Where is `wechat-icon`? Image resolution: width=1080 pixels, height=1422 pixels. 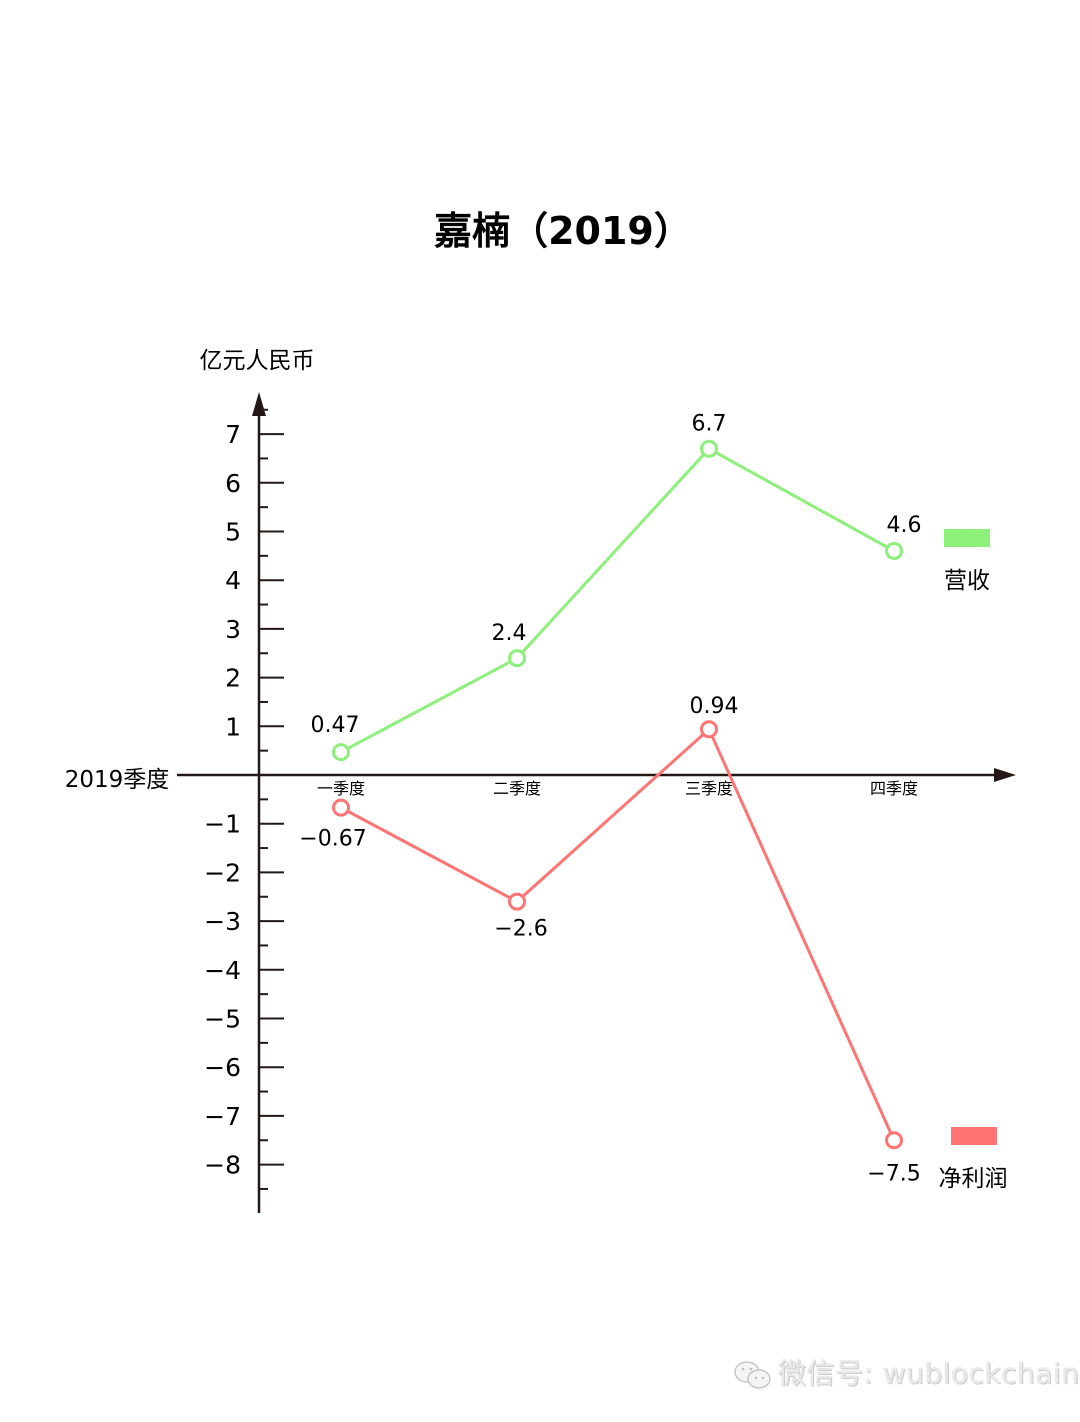
wechat-icon is located at coordinates (752, 1375).